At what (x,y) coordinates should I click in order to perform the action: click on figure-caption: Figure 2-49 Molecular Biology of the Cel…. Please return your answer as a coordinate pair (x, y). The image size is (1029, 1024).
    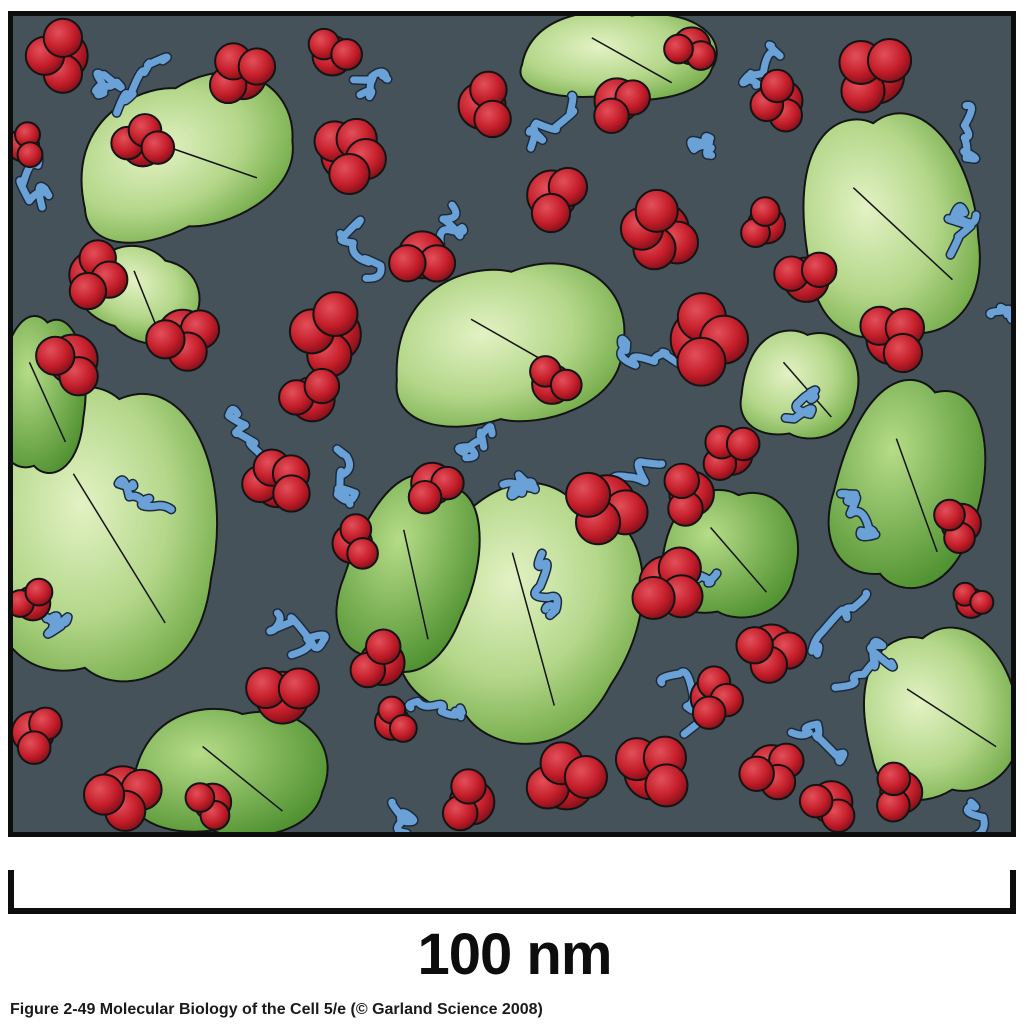
    Looking at the image, I should click on (276, 1009).